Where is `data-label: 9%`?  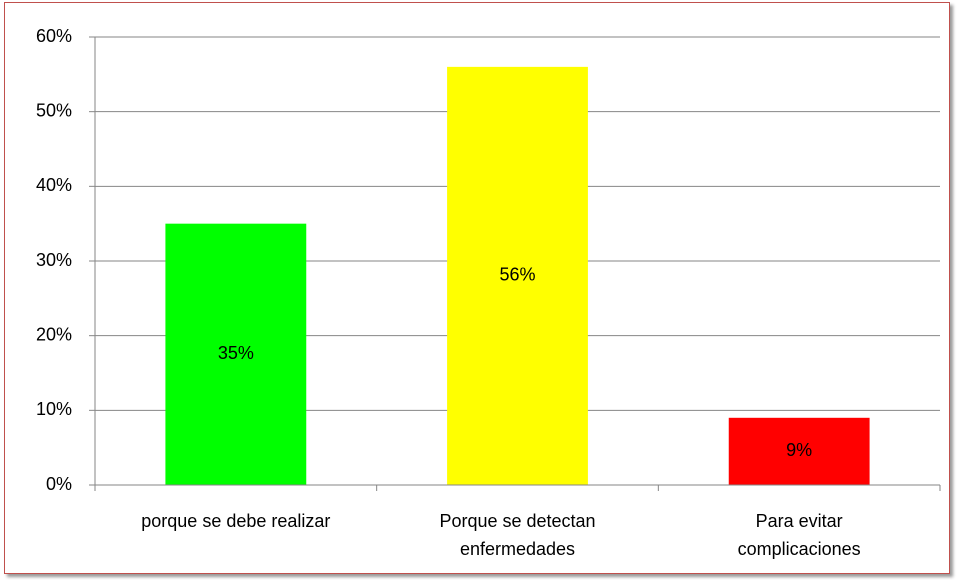 data-label: 9% is located at coordinates (799, 450).